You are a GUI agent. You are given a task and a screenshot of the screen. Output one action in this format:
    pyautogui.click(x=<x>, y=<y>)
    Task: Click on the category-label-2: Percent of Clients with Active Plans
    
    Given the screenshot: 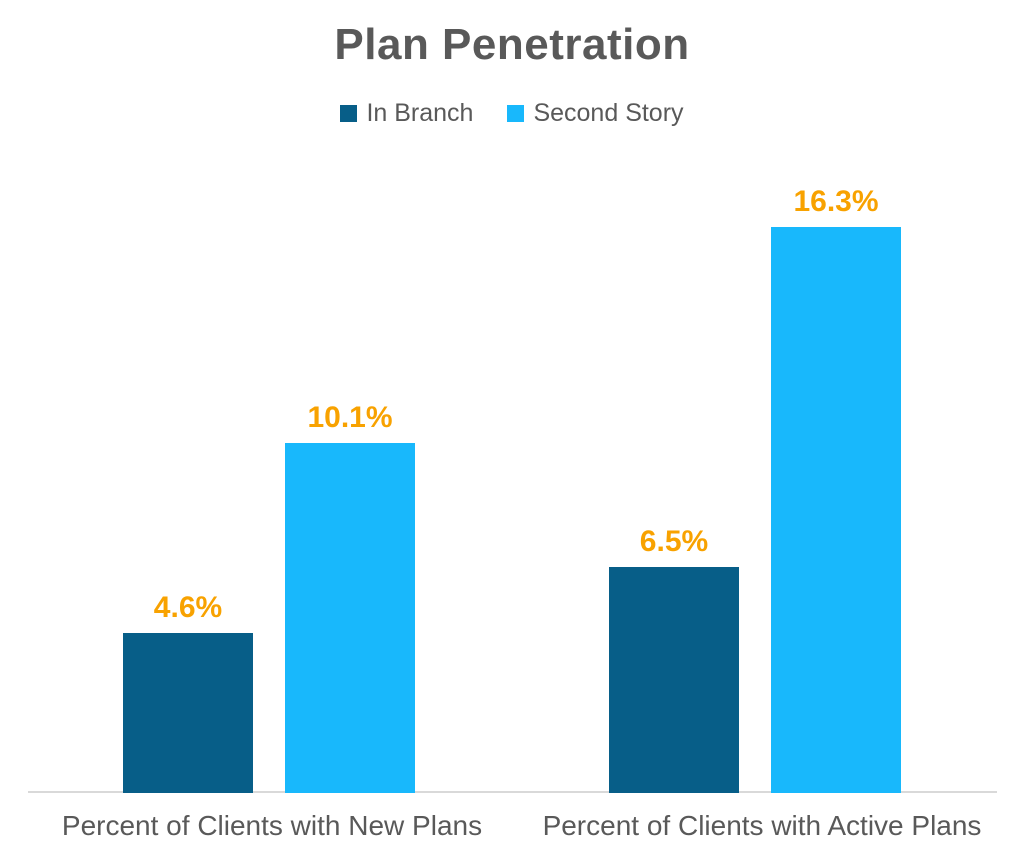 What is the action you would take?
    pyautogui.click(x=762, y=825)
    